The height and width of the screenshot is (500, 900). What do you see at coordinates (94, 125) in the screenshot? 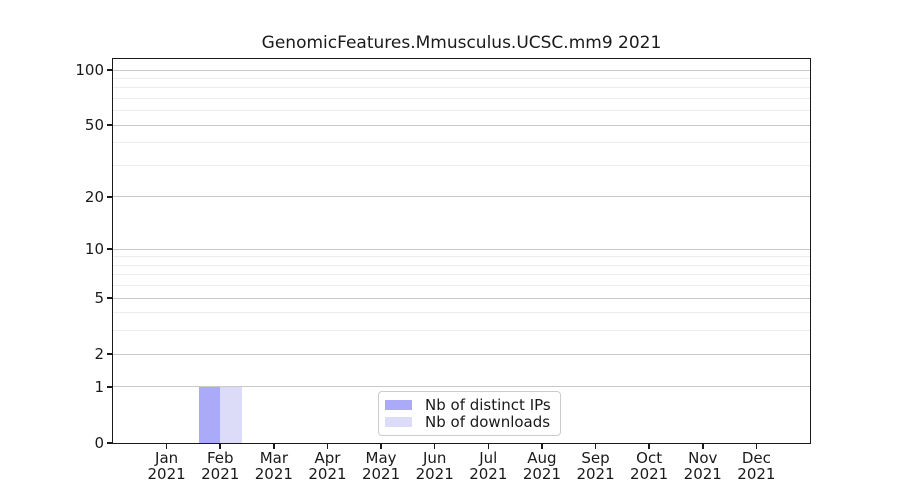
I see `y-axis-tick-label: 50` at bounding box center [94, 125].